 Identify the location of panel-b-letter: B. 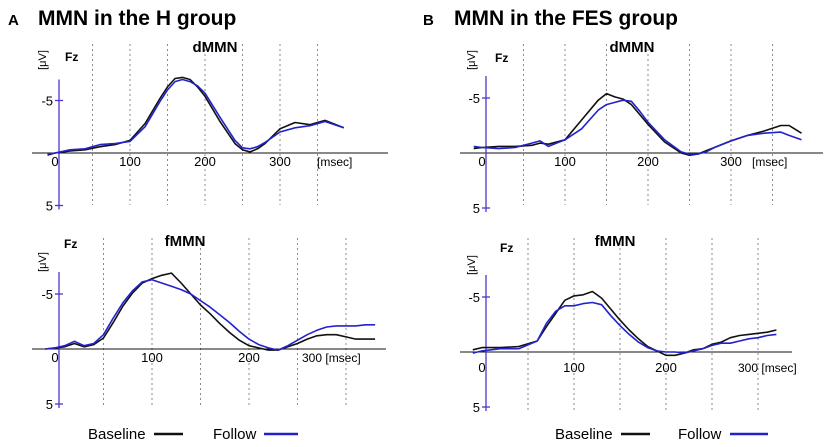
(428, 20).